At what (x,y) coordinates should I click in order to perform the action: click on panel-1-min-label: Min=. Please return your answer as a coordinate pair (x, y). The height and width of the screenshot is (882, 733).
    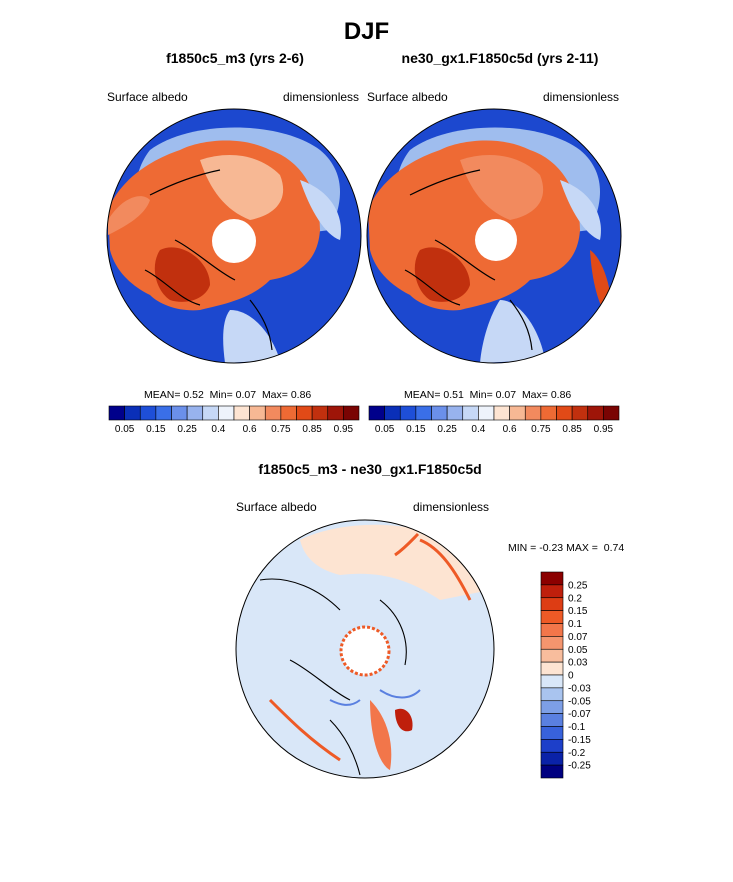
    Looking at the image, I should click on (221, 395).